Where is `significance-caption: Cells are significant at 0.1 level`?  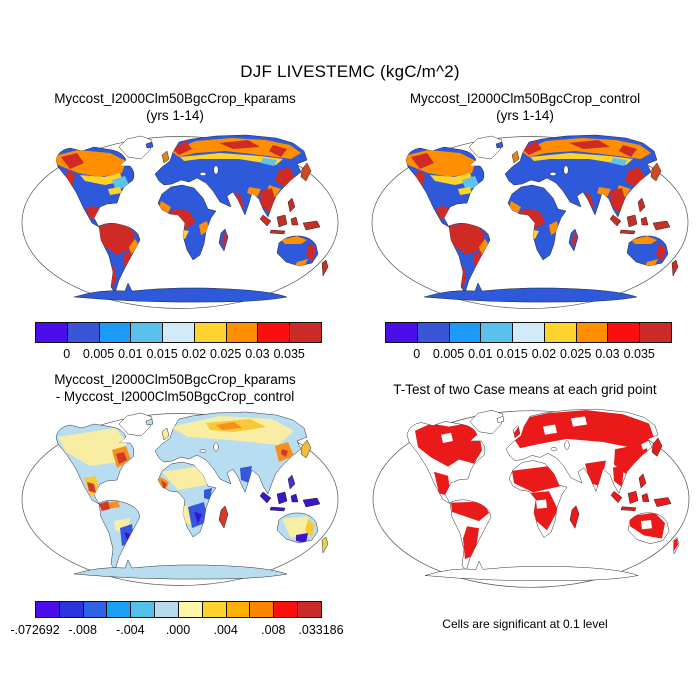
significance-caption: Cells are significant at 0.1 level is located at coordinates (525, 624).